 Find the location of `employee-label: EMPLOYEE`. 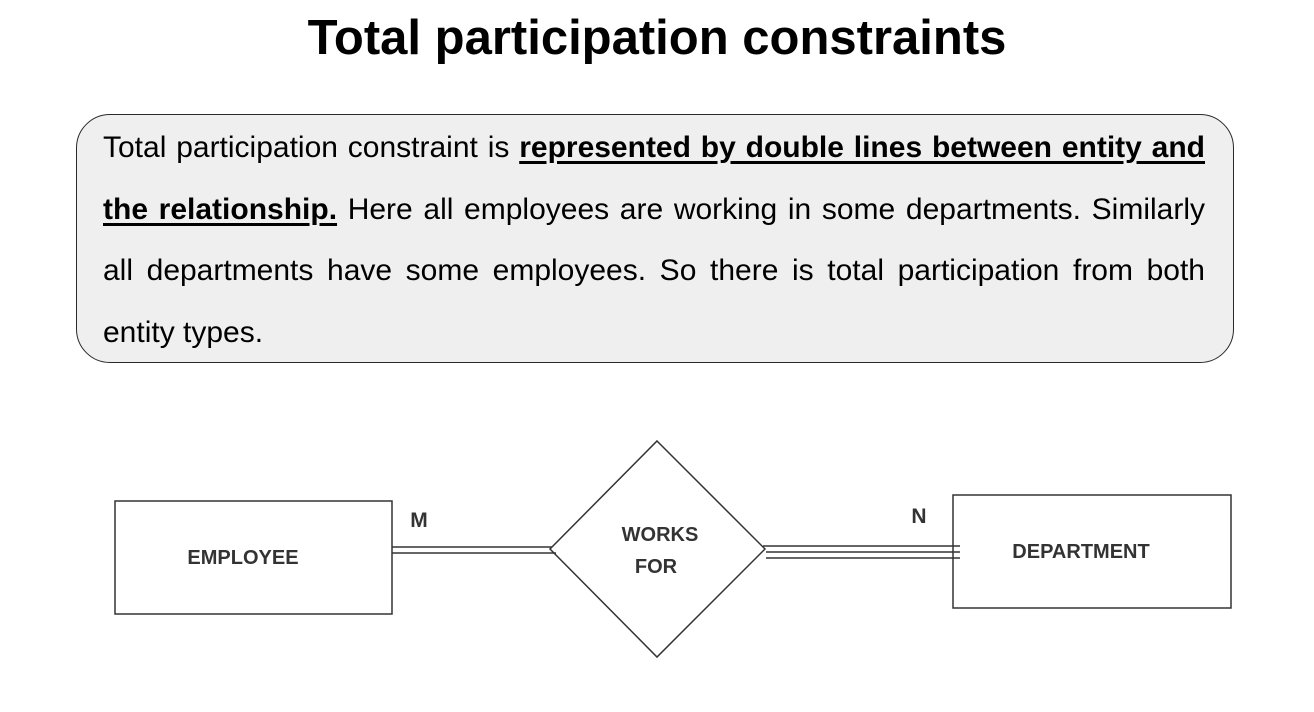

employee-label: EMPLOYEE is located at coordinates (242, 558).